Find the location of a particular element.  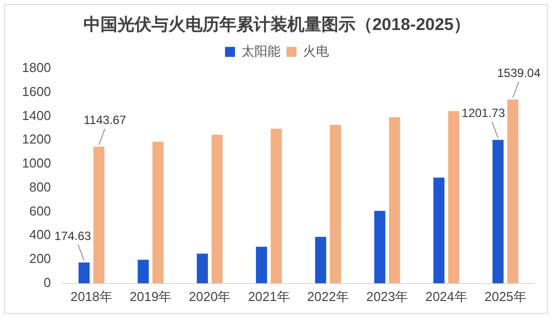

x-tick-label: 2024年 is located at coordinates (446, 296).